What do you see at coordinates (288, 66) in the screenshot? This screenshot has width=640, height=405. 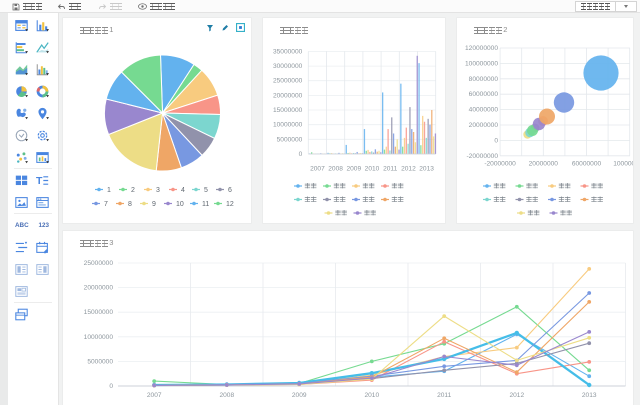 I see `svg-text: 30000000` at bounding box center [288, 66].